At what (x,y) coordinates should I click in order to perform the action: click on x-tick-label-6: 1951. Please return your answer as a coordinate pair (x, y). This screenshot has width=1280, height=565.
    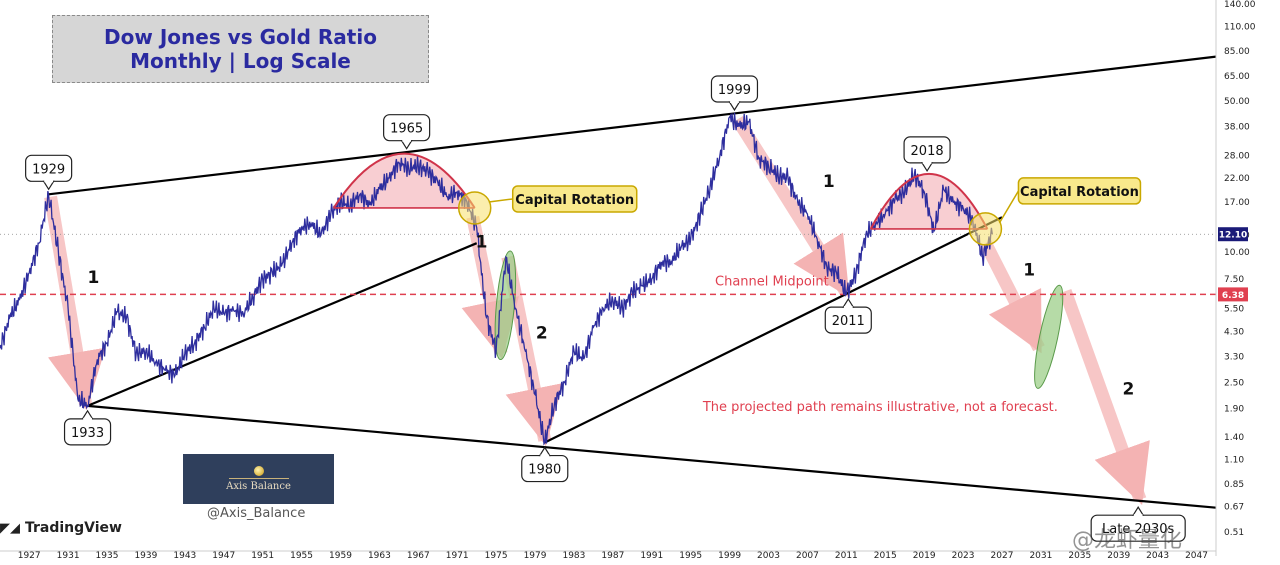
    Looking at the image, I should click on (262, 556).